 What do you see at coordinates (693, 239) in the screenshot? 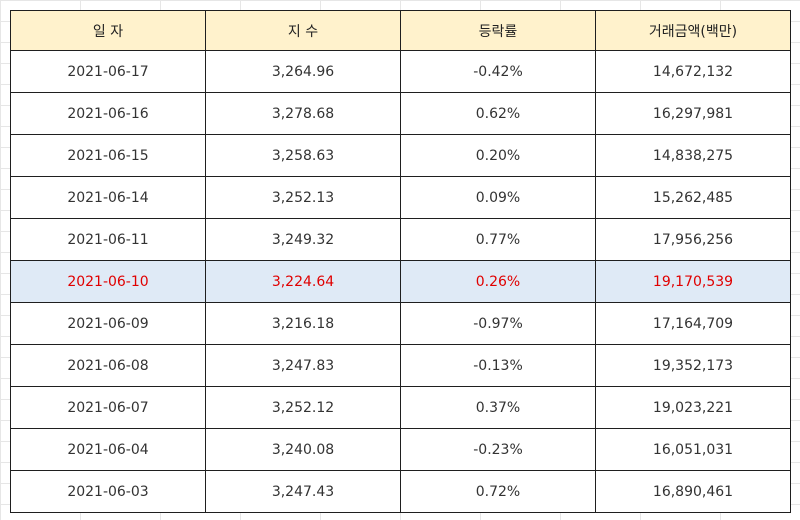
I see `cell-trade-amount: 17,956,256` at bounding box center [693, 239].